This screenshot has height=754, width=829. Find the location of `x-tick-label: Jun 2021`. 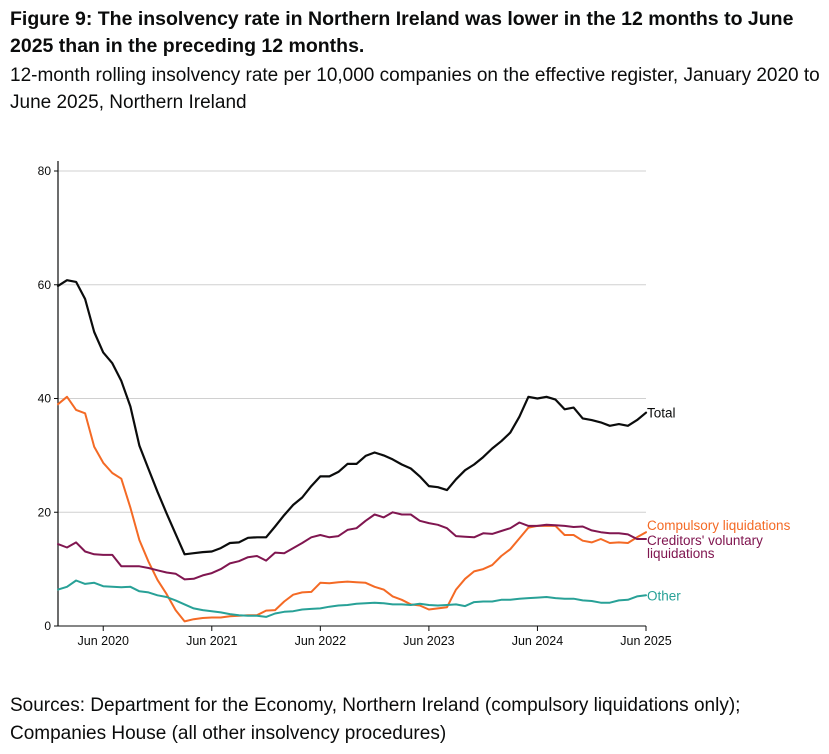

x-tick-label: Jun 2021 is located at coordinates (211, 641).